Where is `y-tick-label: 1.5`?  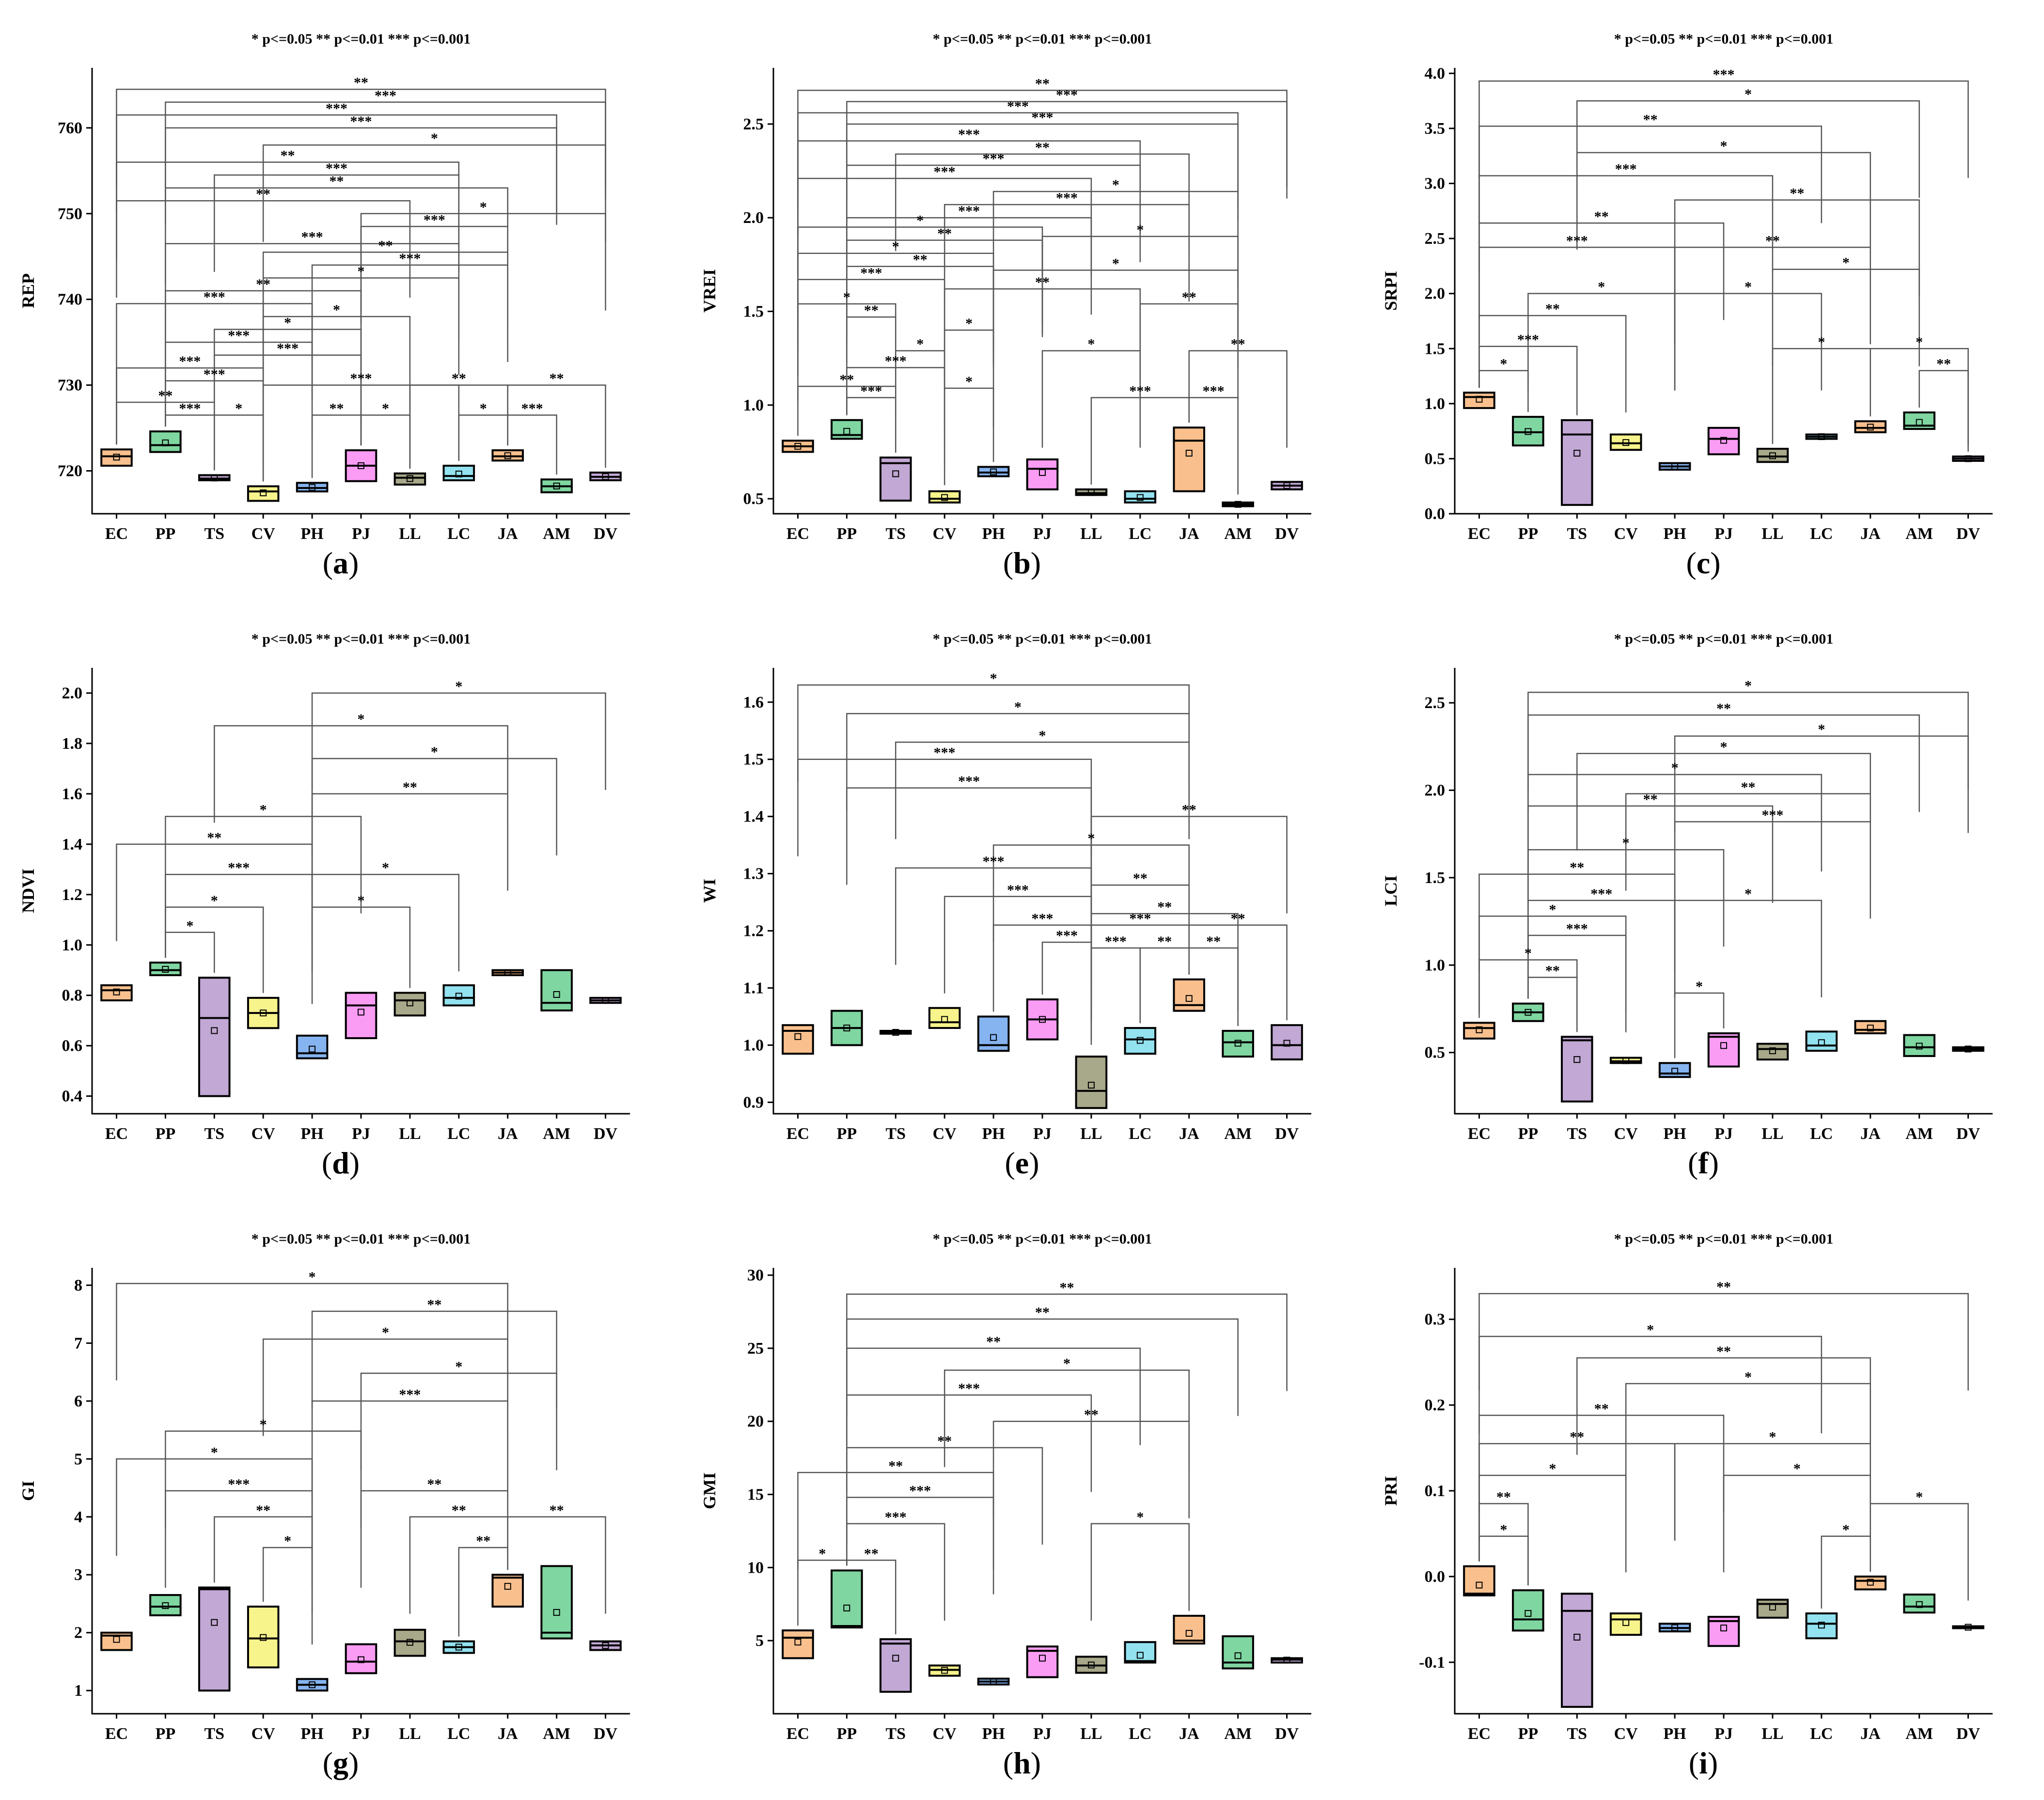 y-tick-label: 1.5 is located at coordinates (1435, 878).